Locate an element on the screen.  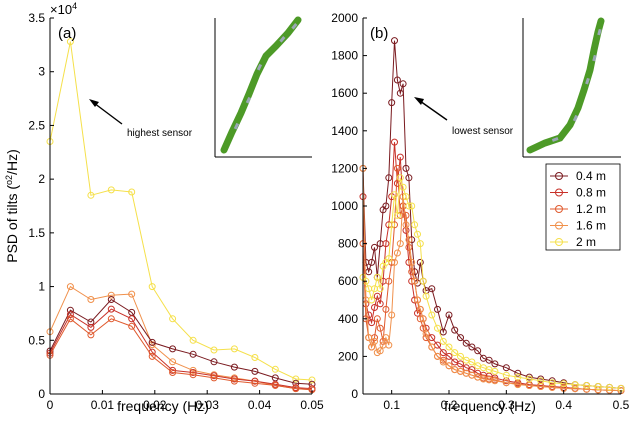
panel-a-exponent-label: ×10⁴ is located at coordinates (63, 9).